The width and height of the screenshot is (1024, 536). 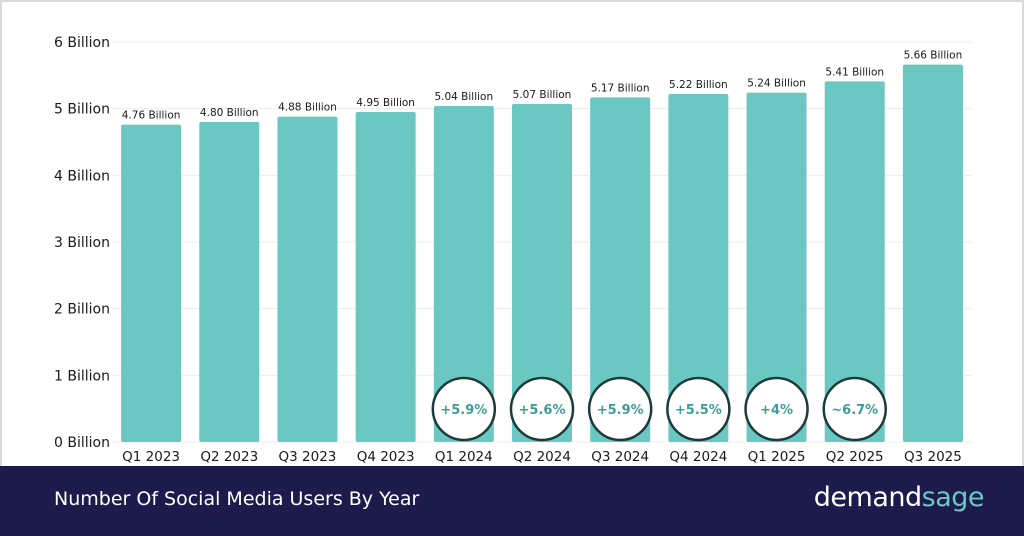 I want to click on data-label: 5.22 Billion, so click(x=698, y=85).